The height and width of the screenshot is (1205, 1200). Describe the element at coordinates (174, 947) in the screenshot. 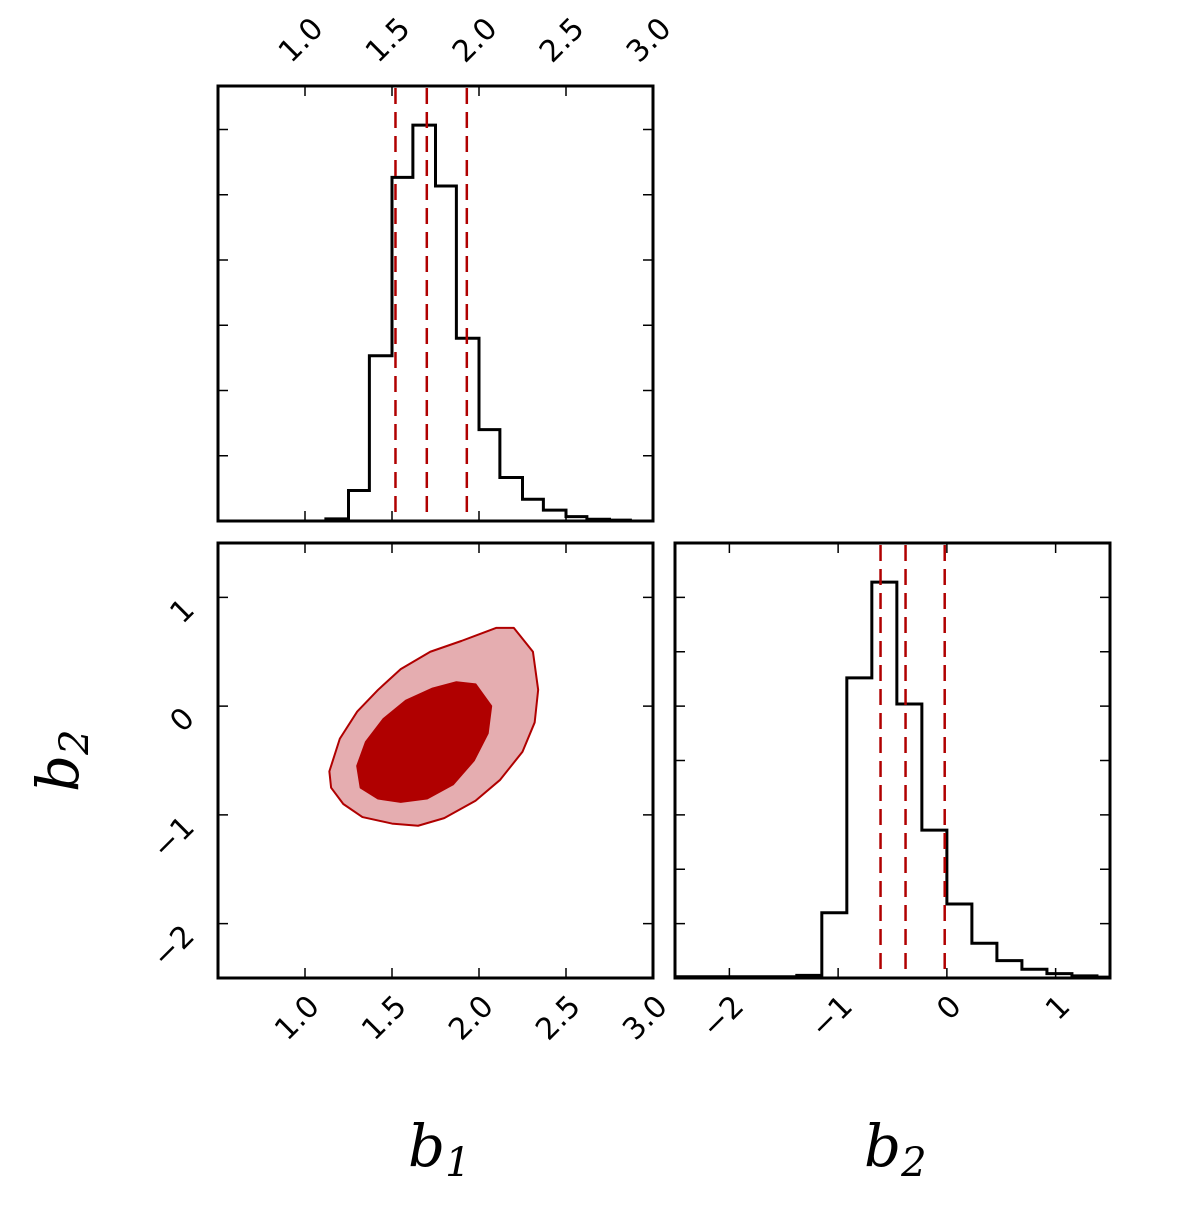

I see `contour-y-tick-label: −2` at that location.